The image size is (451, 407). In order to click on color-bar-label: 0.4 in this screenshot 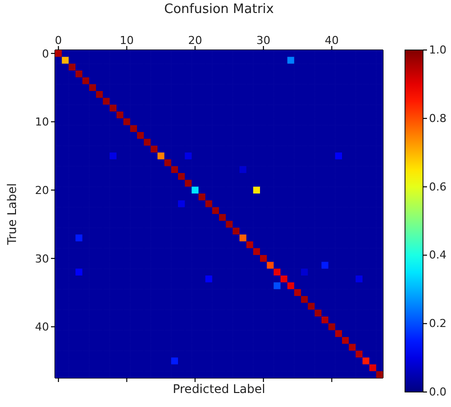, I will do `click(437, 255)`.